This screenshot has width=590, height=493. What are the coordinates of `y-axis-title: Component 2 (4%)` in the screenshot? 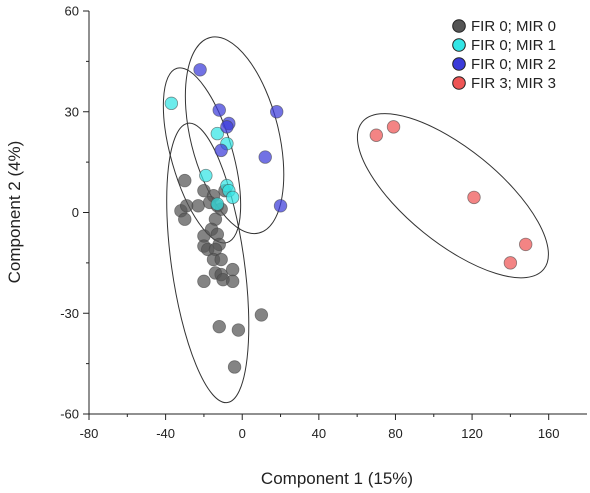 It's located at (14, 212).